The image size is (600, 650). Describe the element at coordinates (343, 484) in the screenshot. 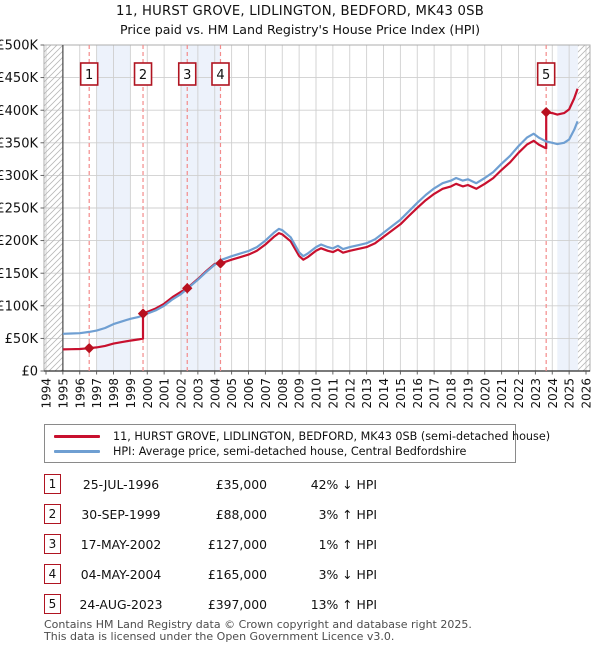

I see `sale-hpi-delta: 42% ↓ HPI` at that location.